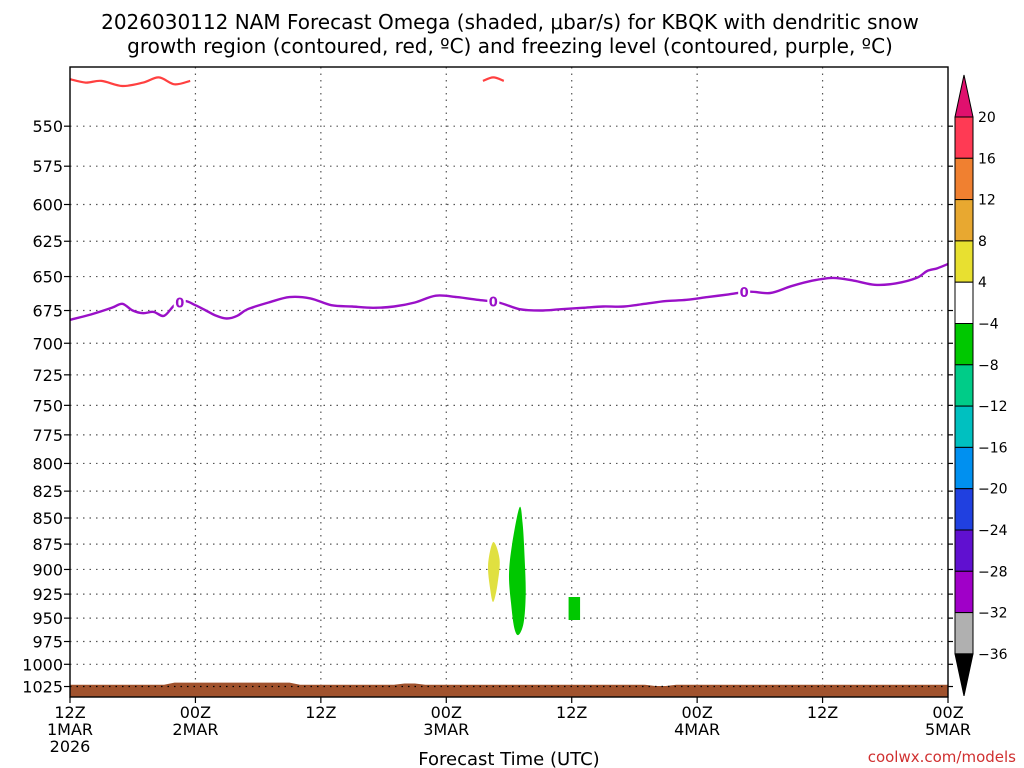 Image resolution: width=1024 pixels, height=768 pixels. I want to click on y-tick-label-650: 650, so click(47, 277).